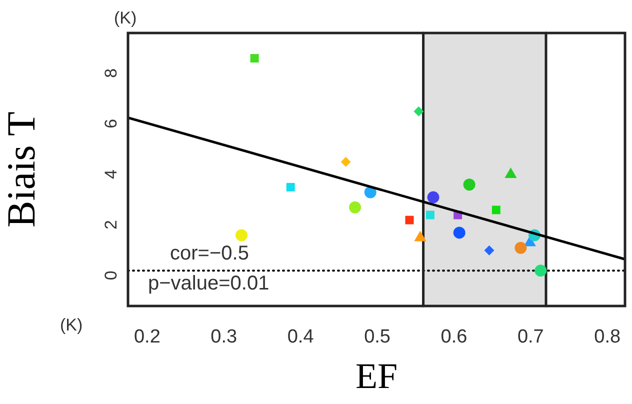  What do you see at coordinates (377, 337) in the screenshot?
I see `x-tick-label: 0.5` at bounding box center [377, 337].